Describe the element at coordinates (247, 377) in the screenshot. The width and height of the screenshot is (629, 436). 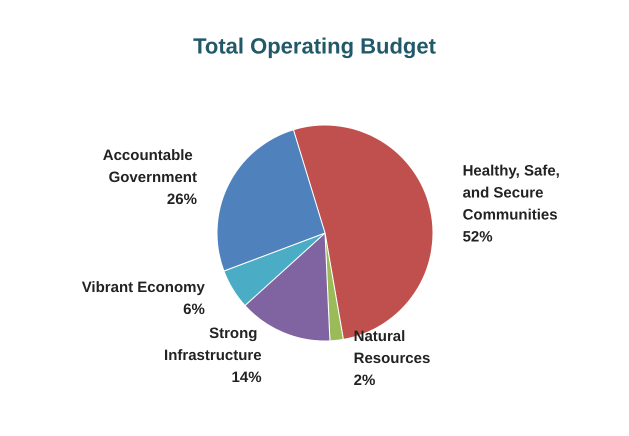
I see `data-label: 14%` at that location.